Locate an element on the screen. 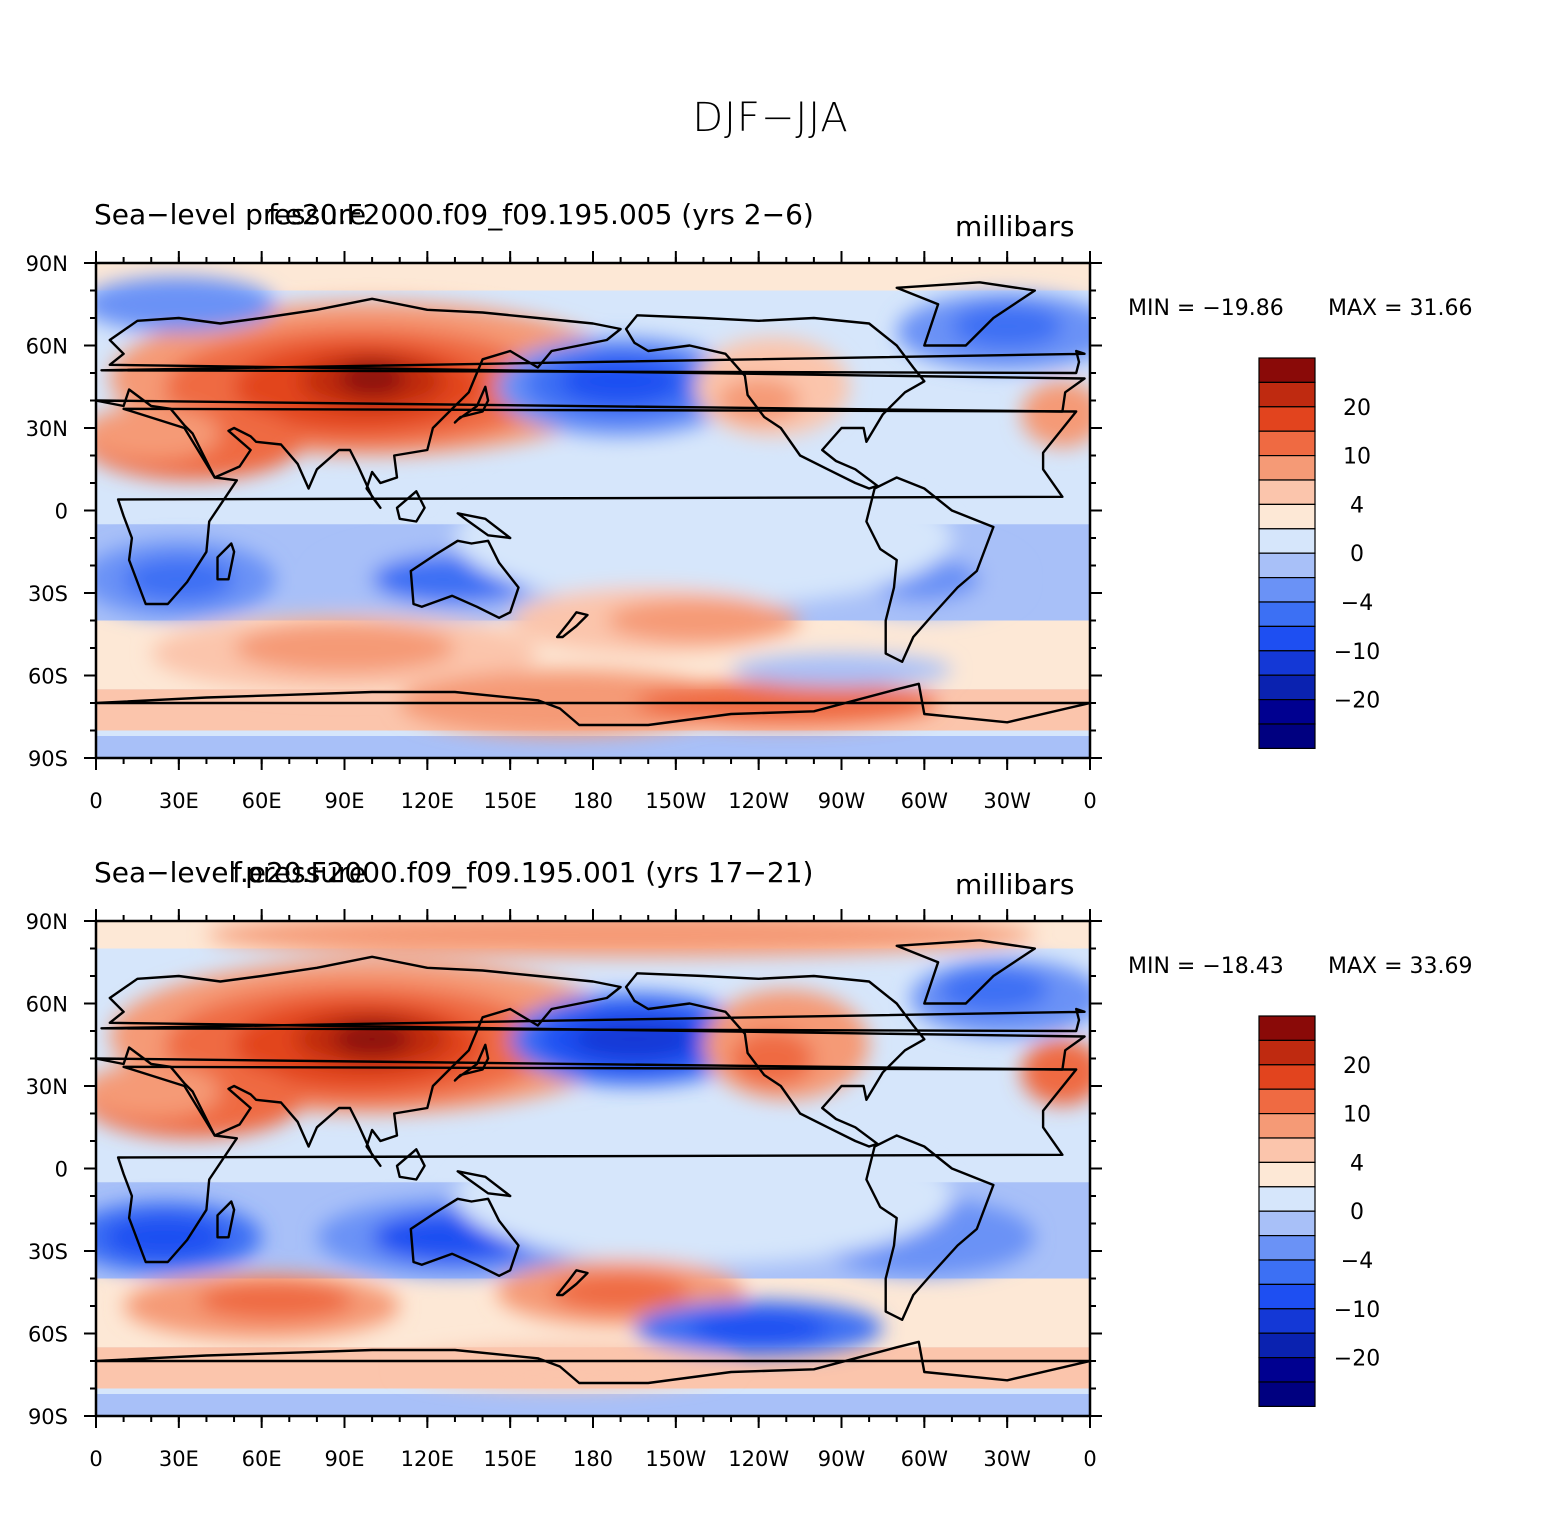 The width and height of the screenshot is (1541, 1538). y-tick-label: 90N is located at coordinates (47, 264).